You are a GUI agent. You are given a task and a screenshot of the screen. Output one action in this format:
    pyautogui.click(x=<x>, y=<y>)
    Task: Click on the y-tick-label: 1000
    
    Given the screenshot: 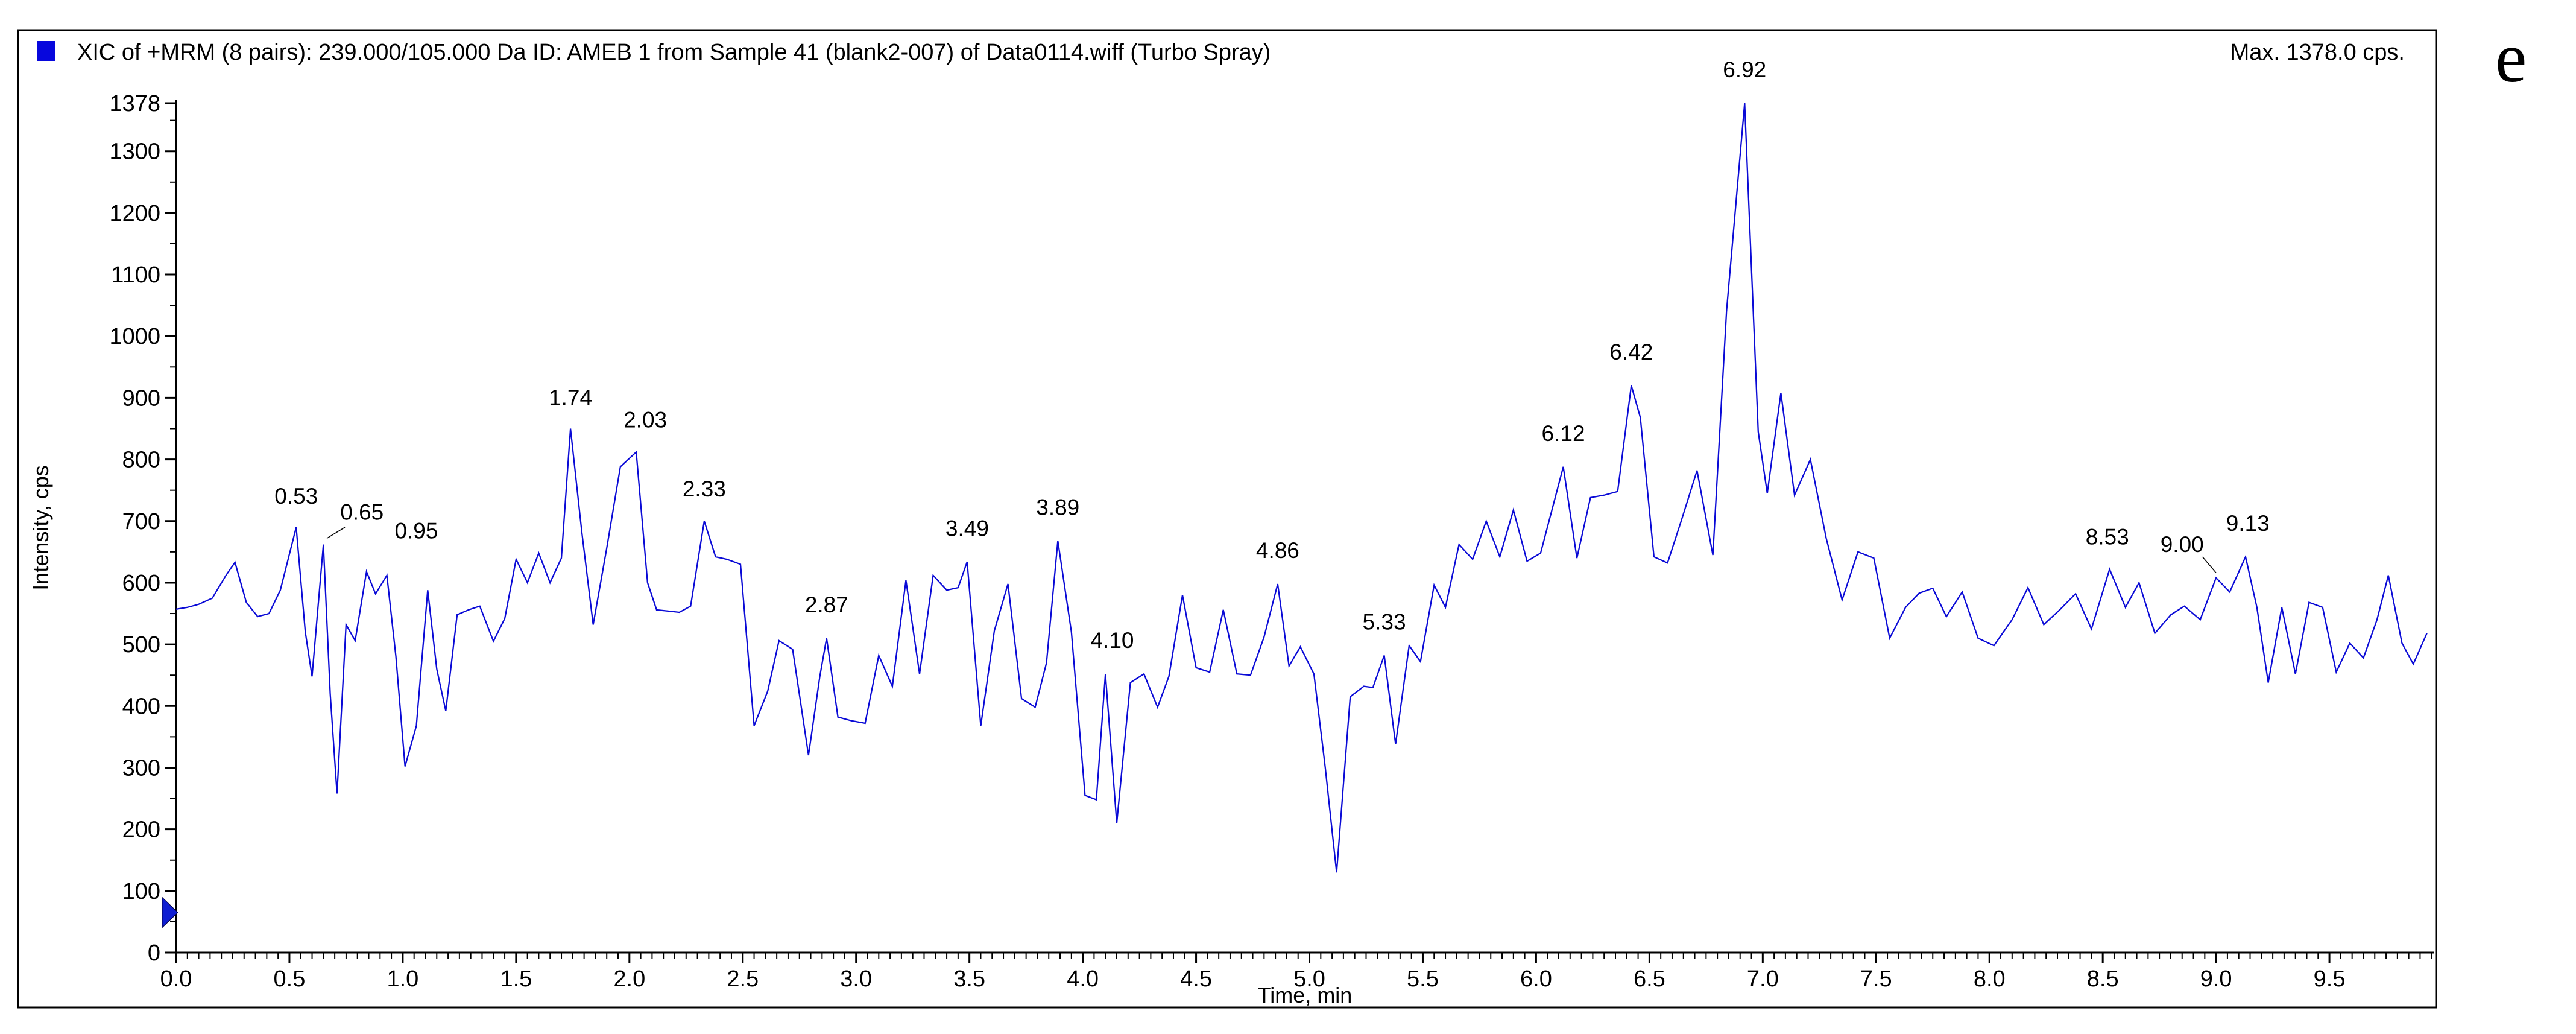 What is the action you would take?
    pyautogui.click(x=134, y=336)
    